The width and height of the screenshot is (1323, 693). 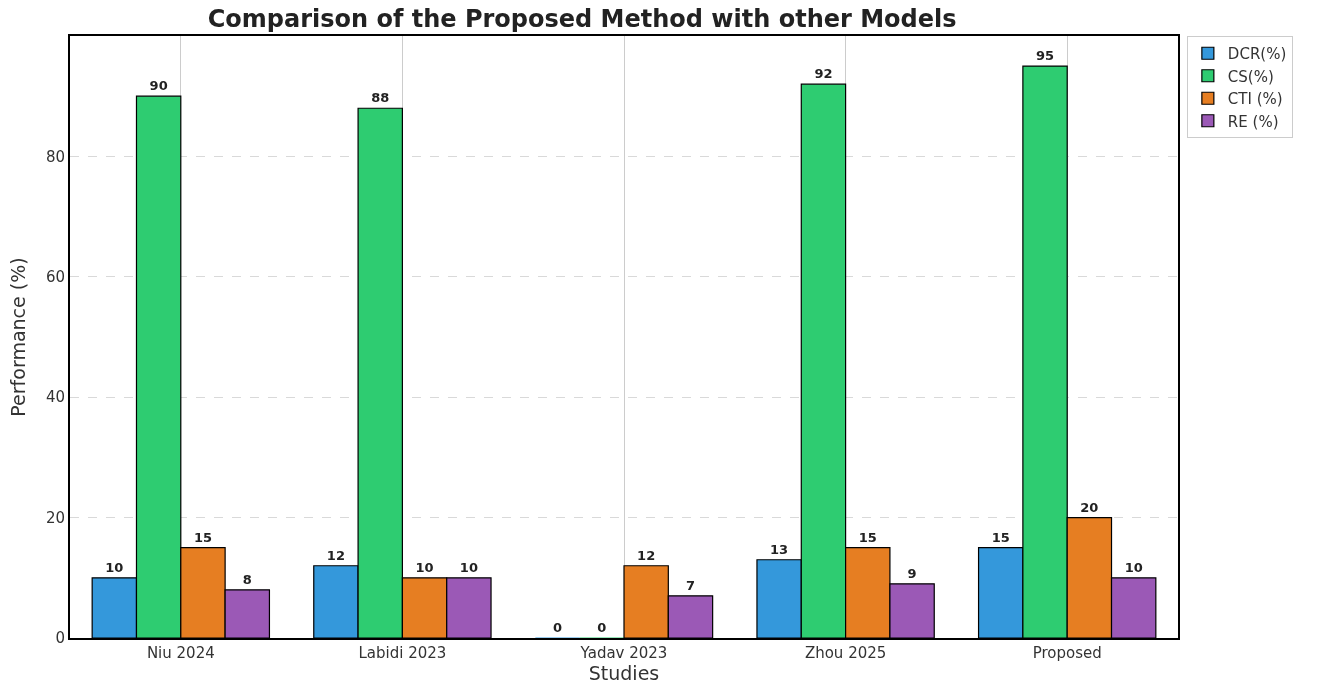 What do you see at coordinates (1257, 54) in the screenshot?
I see `legend-label: DCR(%)` at bounding box center [1257, 54].